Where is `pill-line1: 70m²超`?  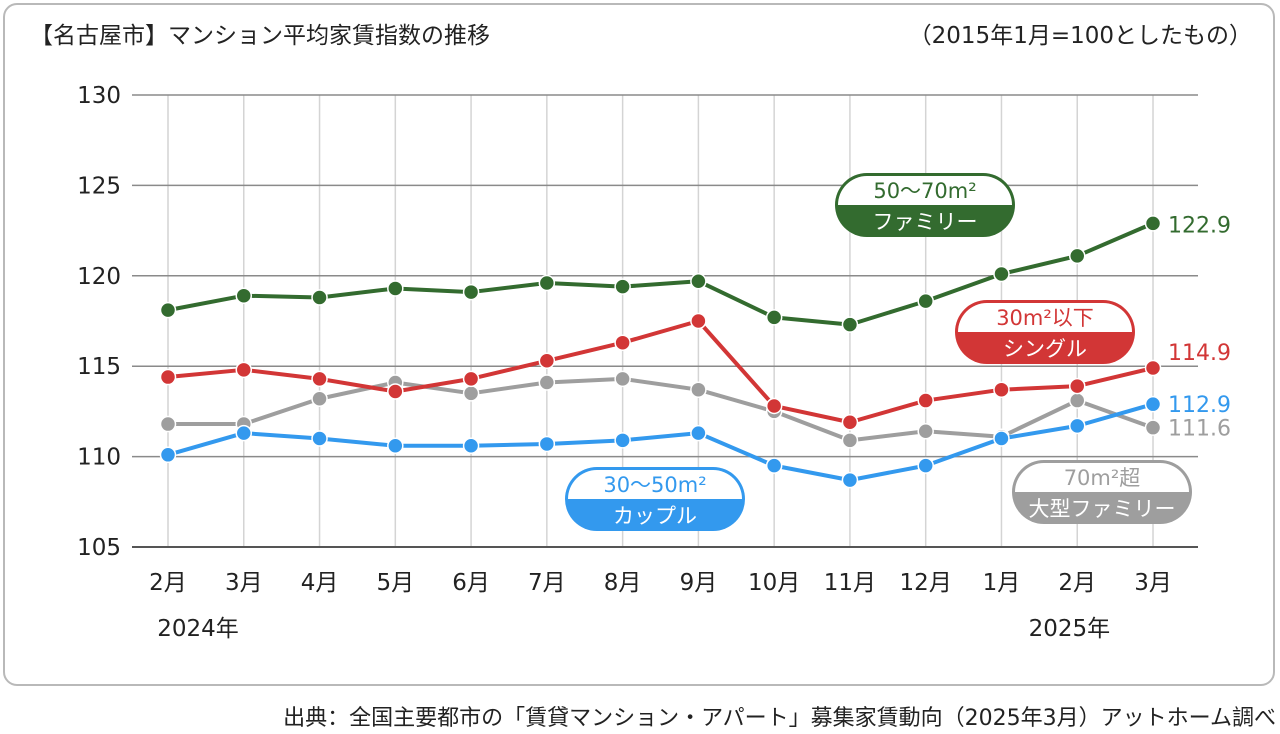 pill-line1: 70m²超 is located at coordinates (1102, 478).